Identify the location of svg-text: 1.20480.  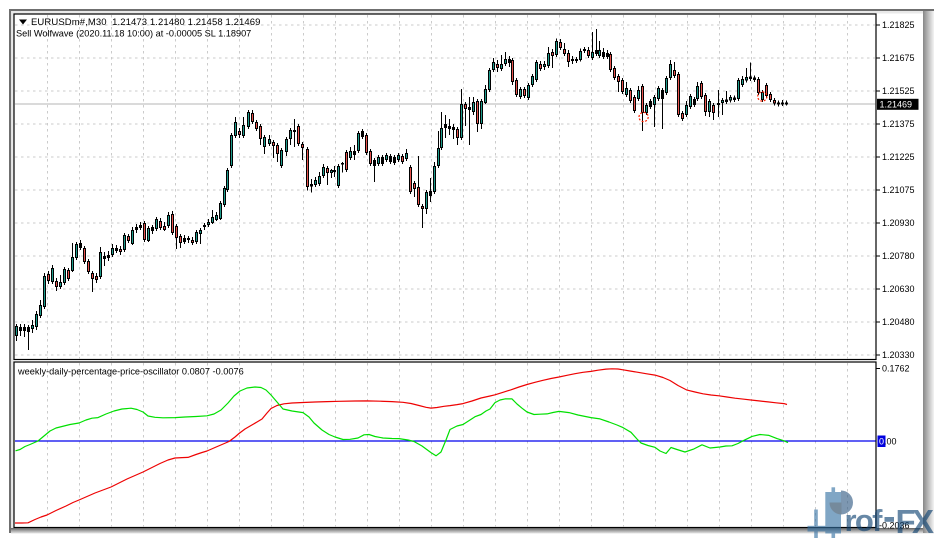
(898, 322).